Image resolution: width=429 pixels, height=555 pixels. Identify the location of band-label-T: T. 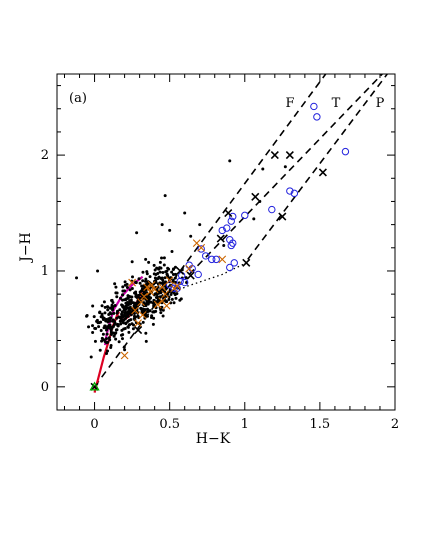
(336, 103).